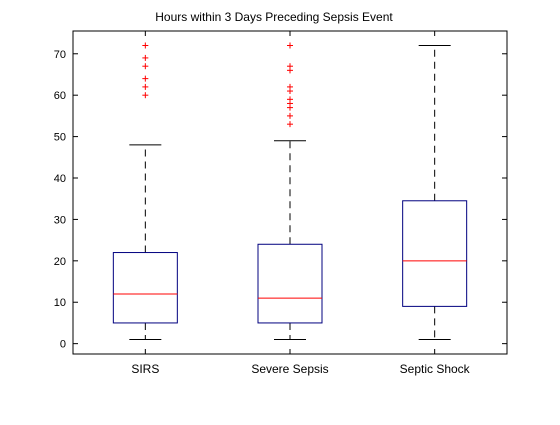  Describe the element at coordinates (60, 179) in the screenshot. I see `y-tick-label: 40` at that location.